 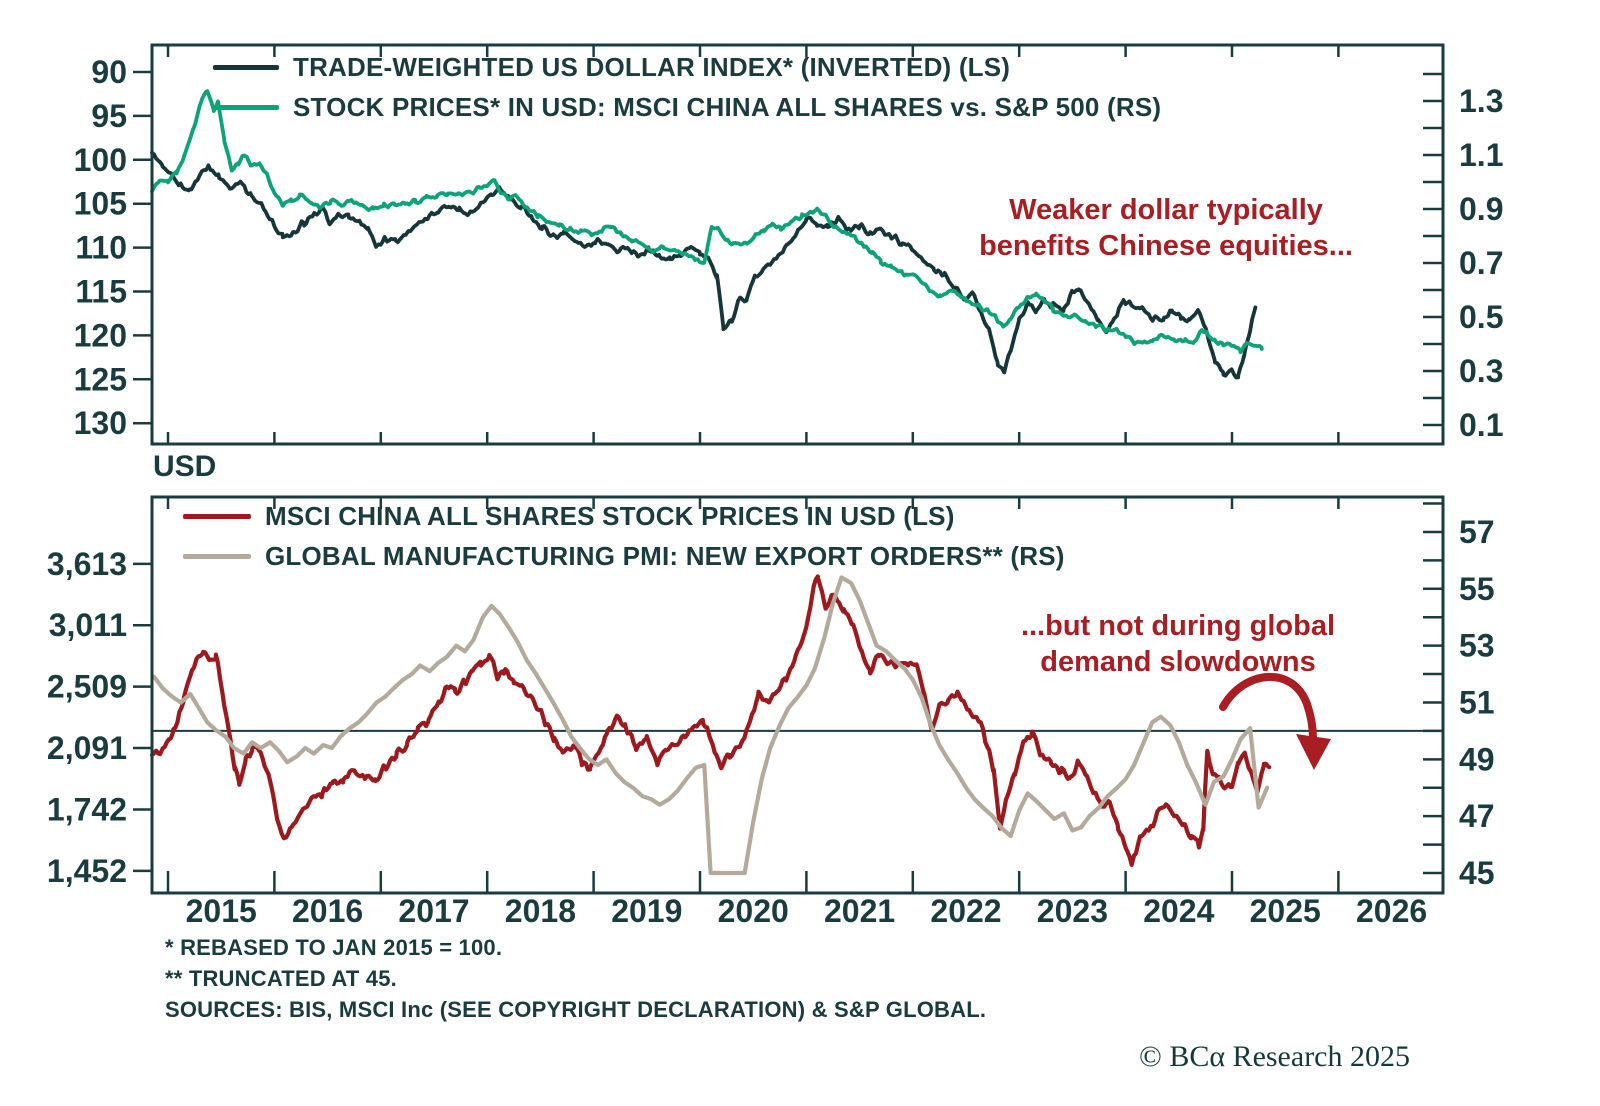 I want to click on bot-right-axis: 57 55 53 51 49 47 45, so click(x=1459, y=696).